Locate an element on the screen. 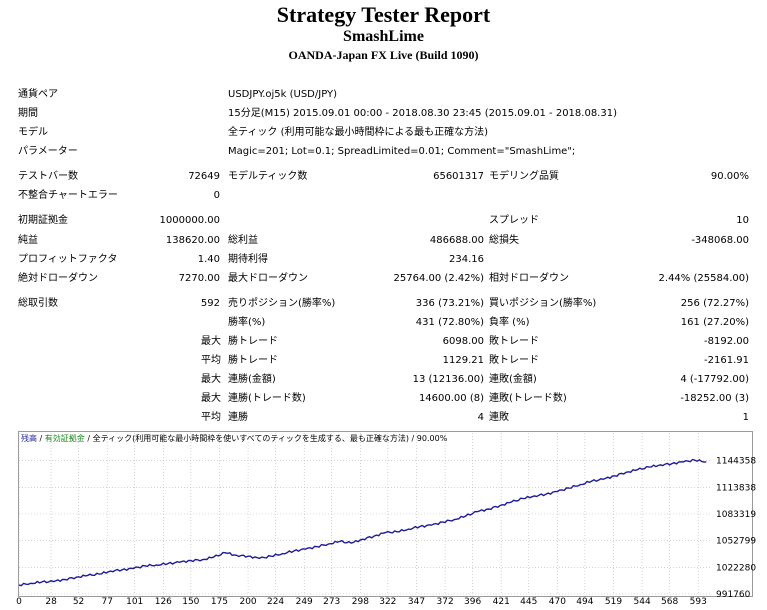  deposit-label: 初期証拠金 is located at coordinates (43, 220).